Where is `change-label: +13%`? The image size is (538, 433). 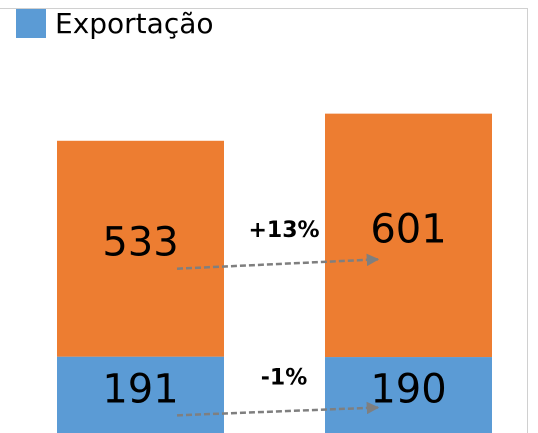 change-label: +13% is located at coordinates (283, 230).